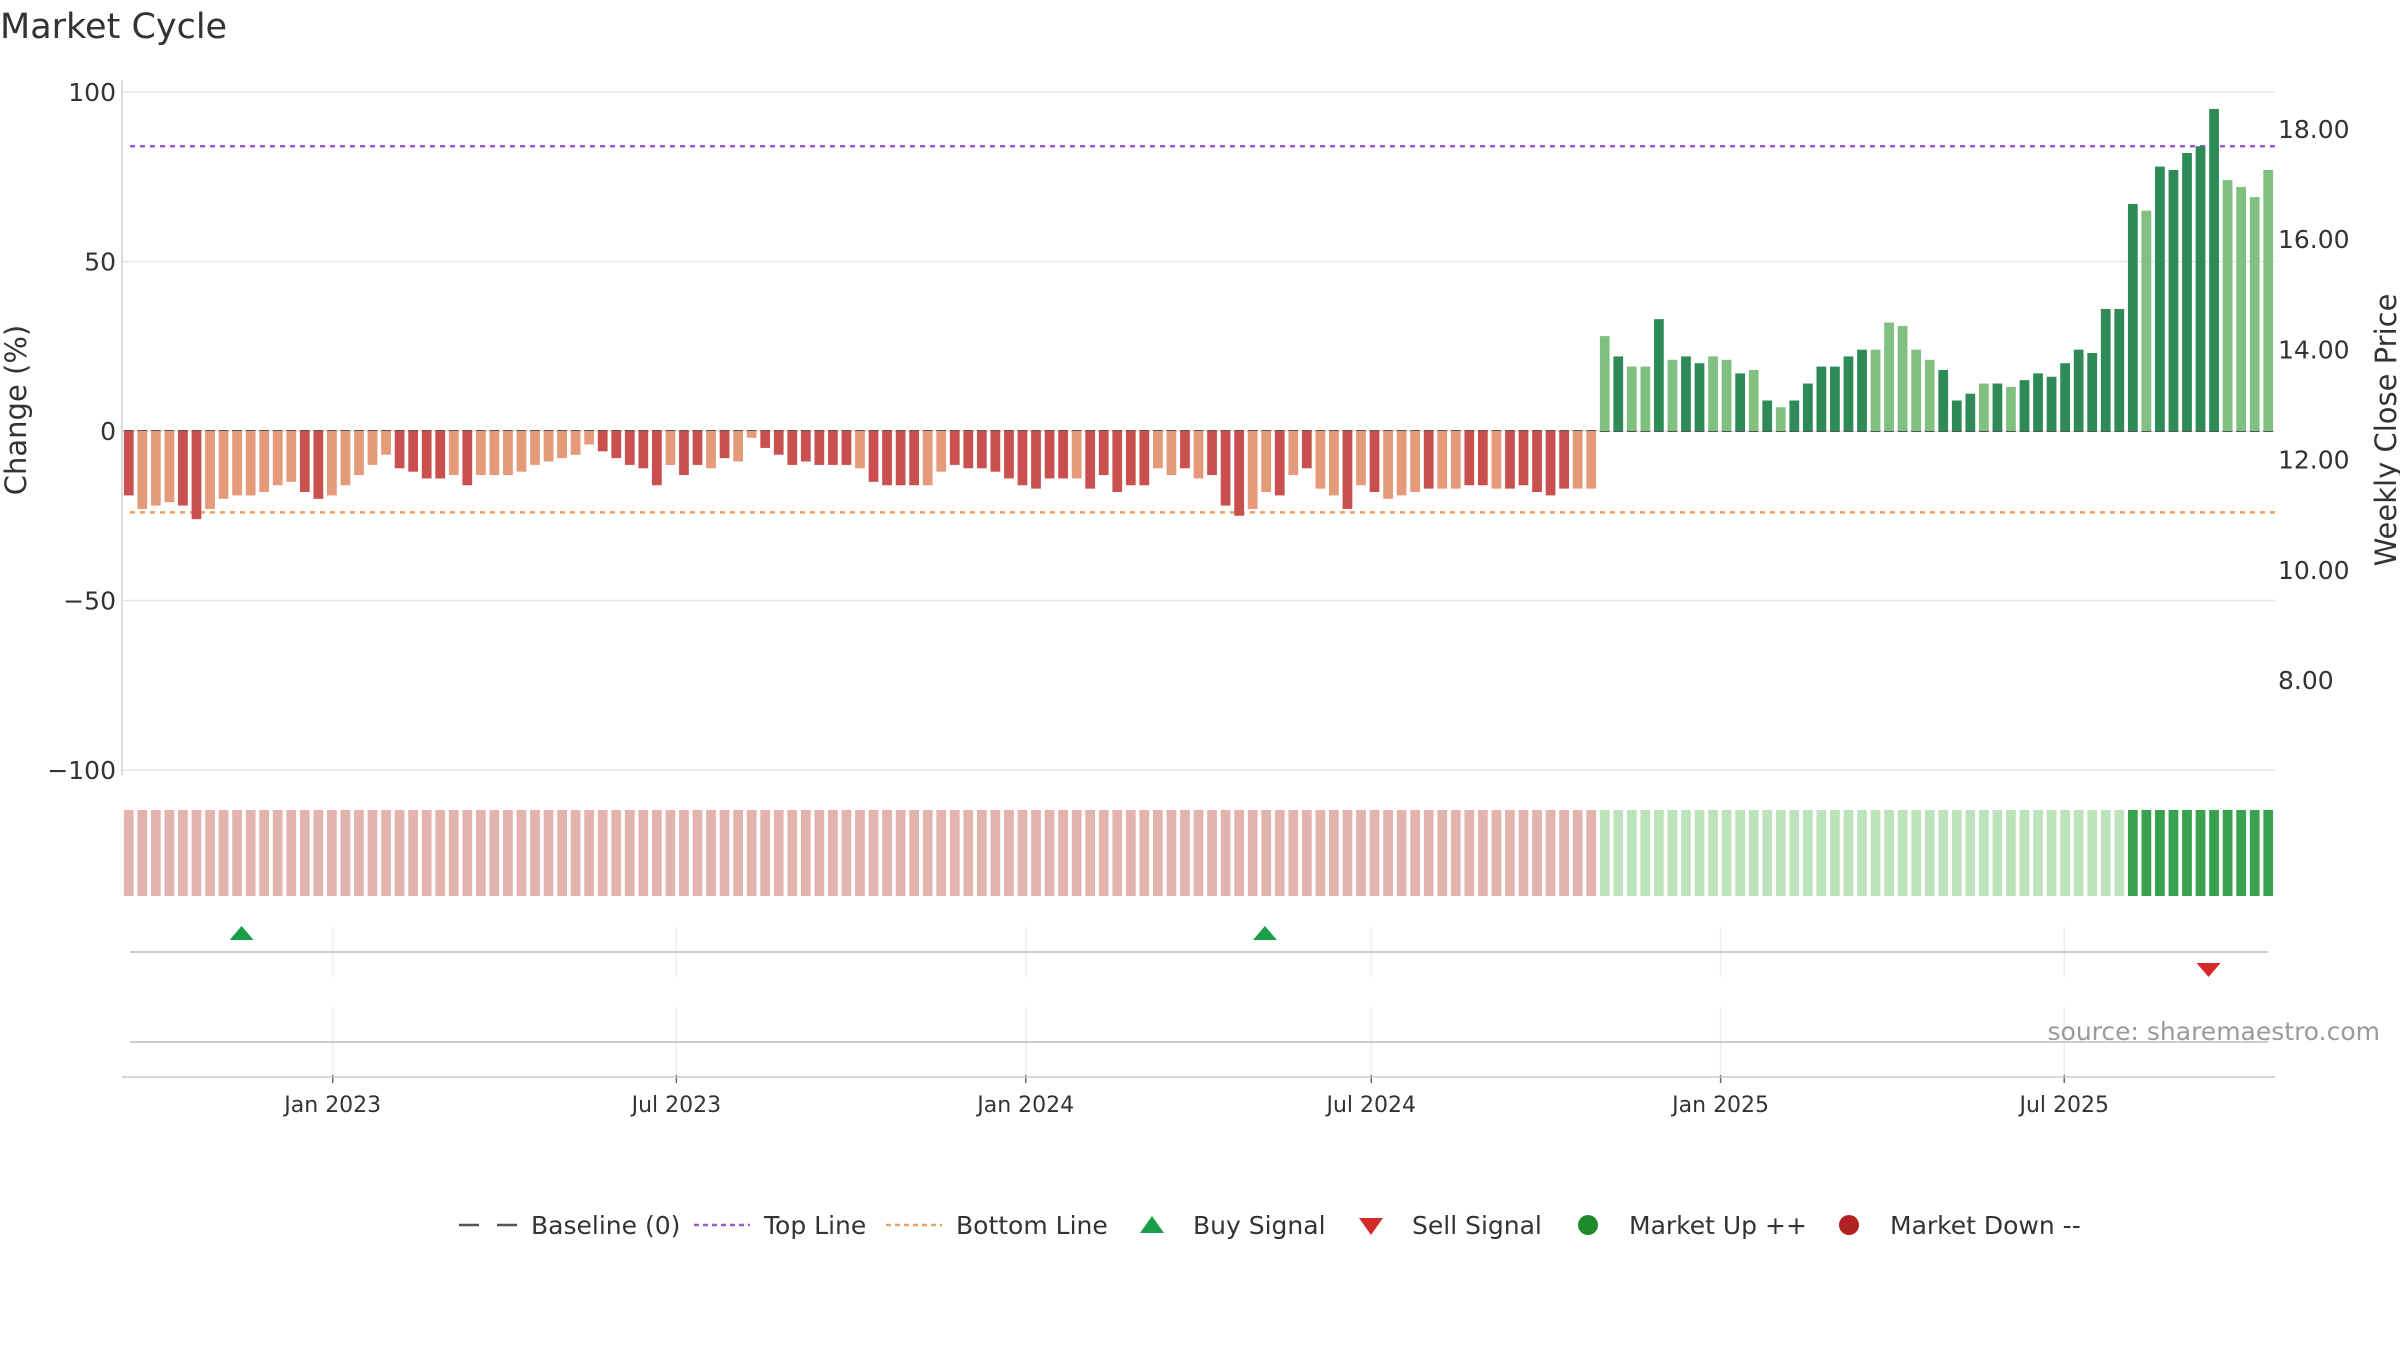  What do you see at coordinates (2314, 570) in the screenshot?
I see `y2-tick-label: 10.00` at bounding box center [2314, 570].